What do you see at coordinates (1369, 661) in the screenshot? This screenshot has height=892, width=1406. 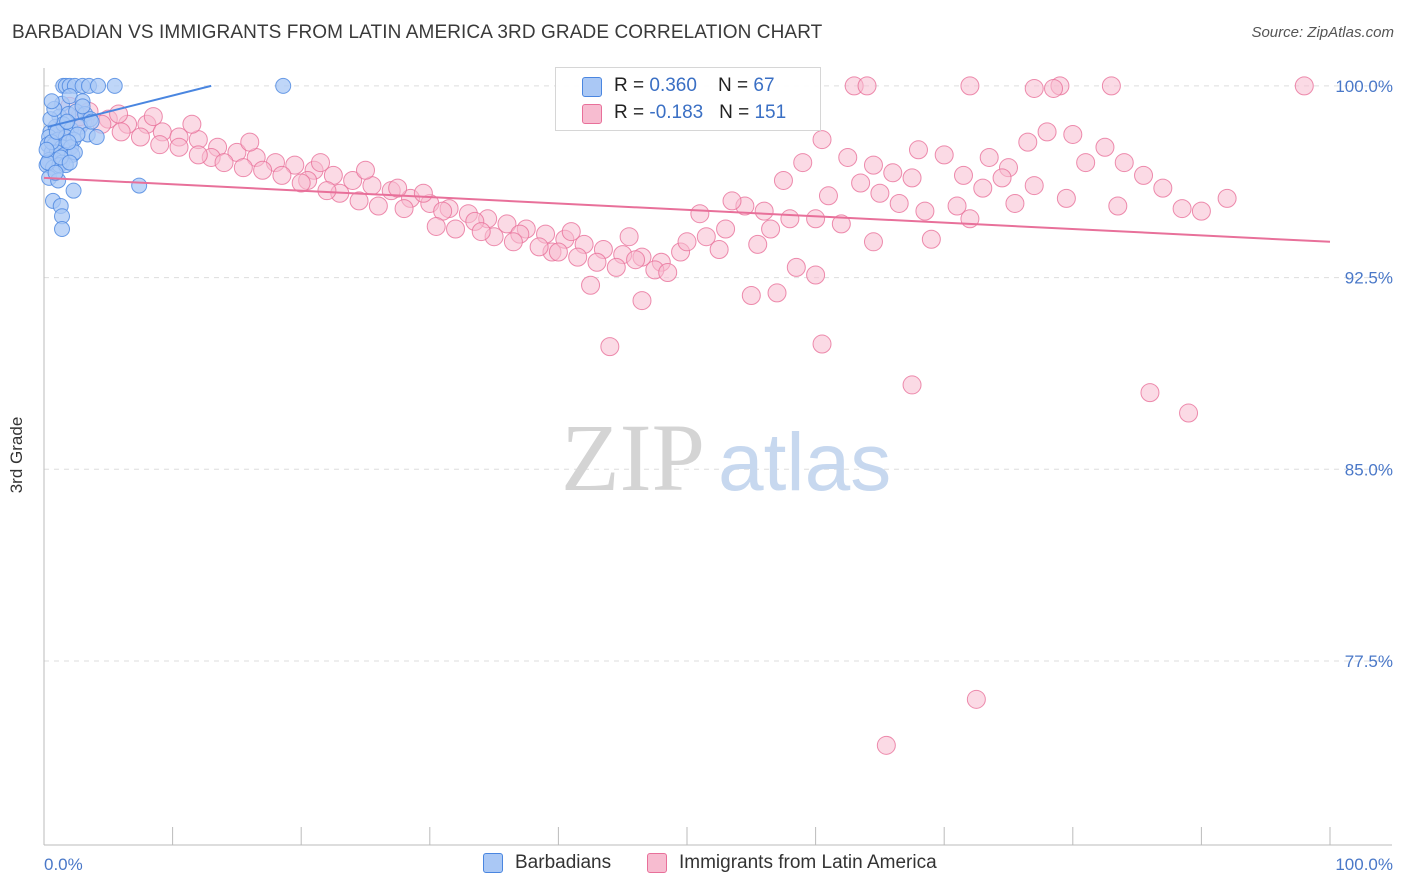 I see `y-tick-label: 77.5%` at bounding box center [1369, 661].